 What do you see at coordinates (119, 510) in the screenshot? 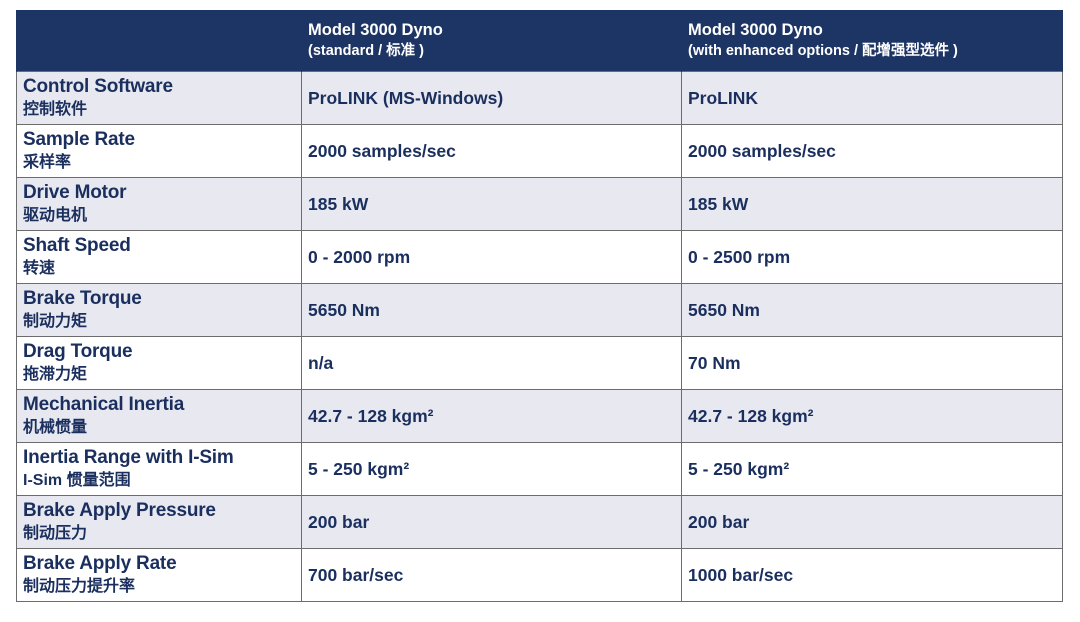
I see `row-label-en: Brake Apply Pressure` at bounding box center [119, 510].